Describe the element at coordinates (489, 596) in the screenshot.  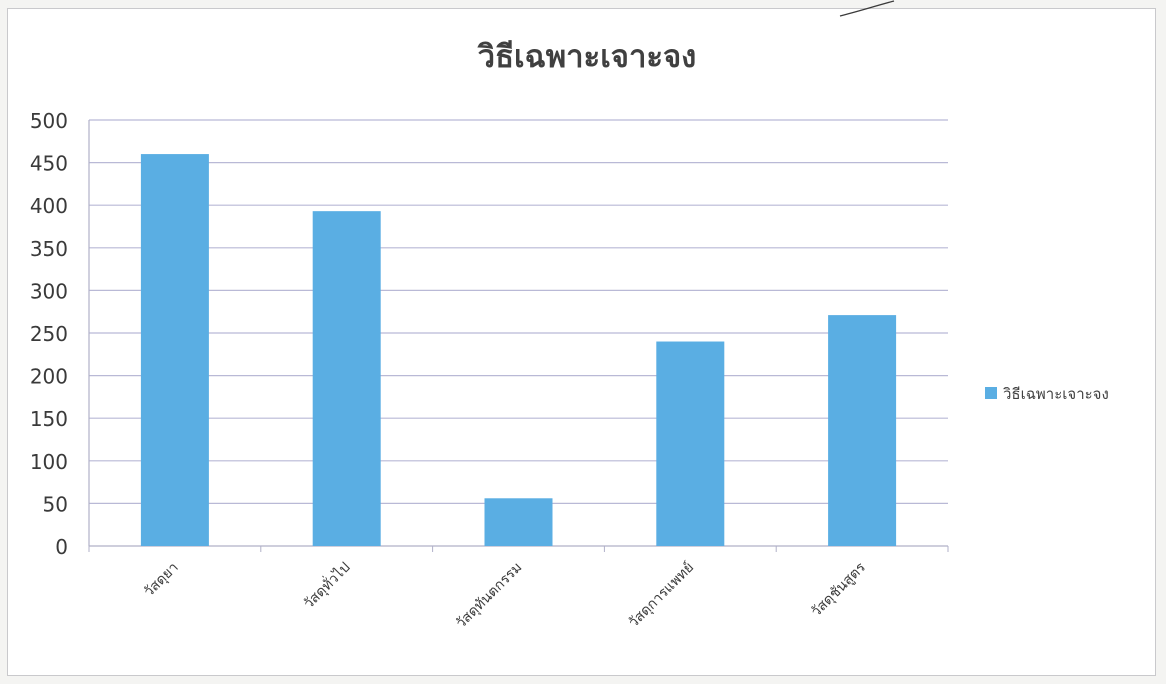
I see `x-tick-label: วัสดุทันตกรรม` at that location.